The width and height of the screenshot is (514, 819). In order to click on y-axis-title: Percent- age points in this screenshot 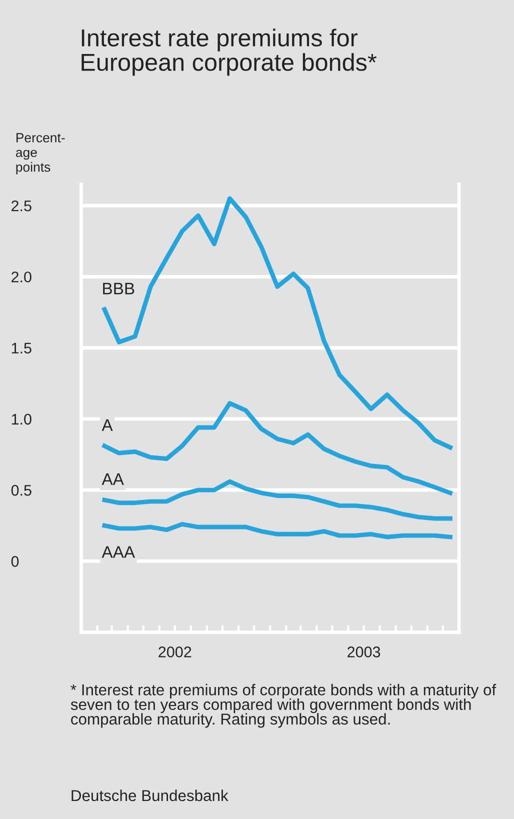, I will do `click(40, 153)`.